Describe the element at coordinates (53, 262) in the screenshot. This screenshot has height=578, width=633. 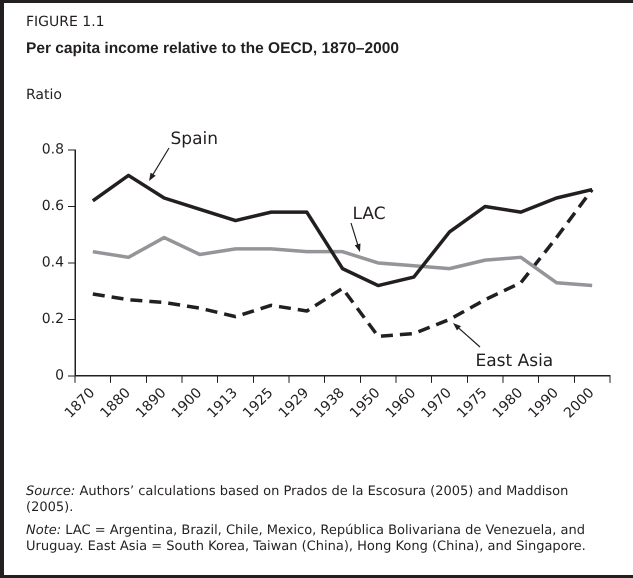
I see `y-tick-label: 0.4` at that location.